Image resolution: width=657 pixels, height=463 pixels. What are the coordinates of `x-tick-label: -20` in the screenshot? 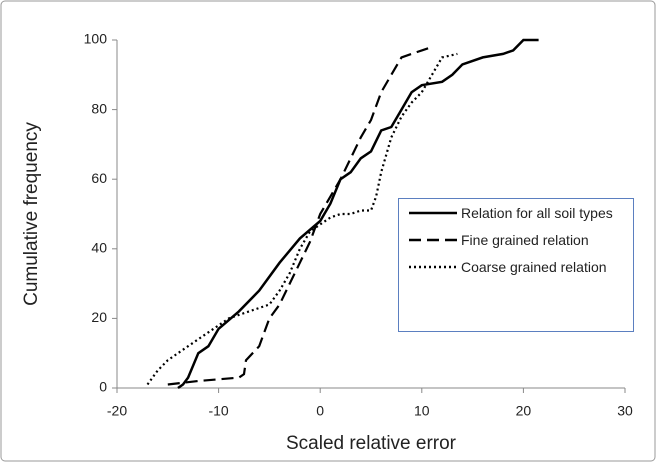 It's located at (117, 411).